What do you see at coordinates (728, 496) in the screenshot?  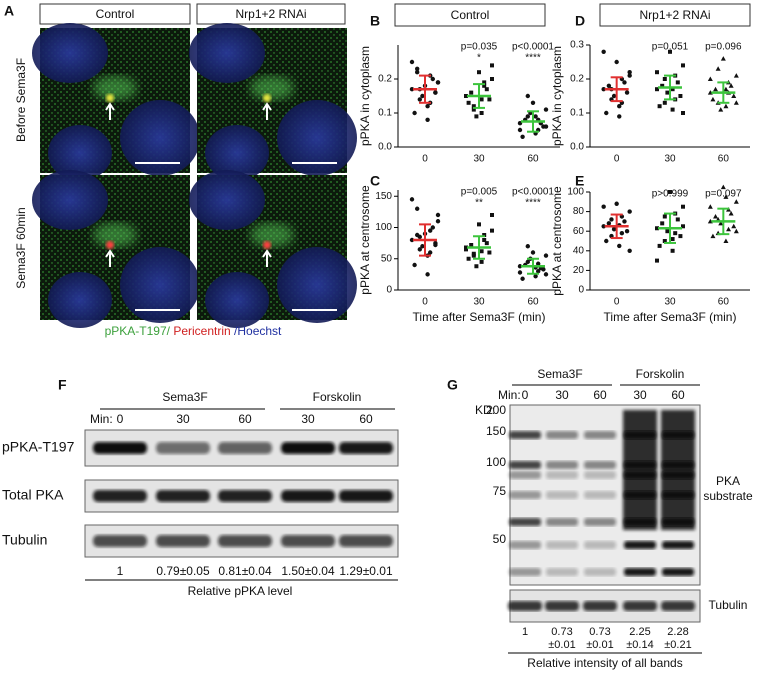 I see `row-label: substrate` at bounding box center [728, 496].